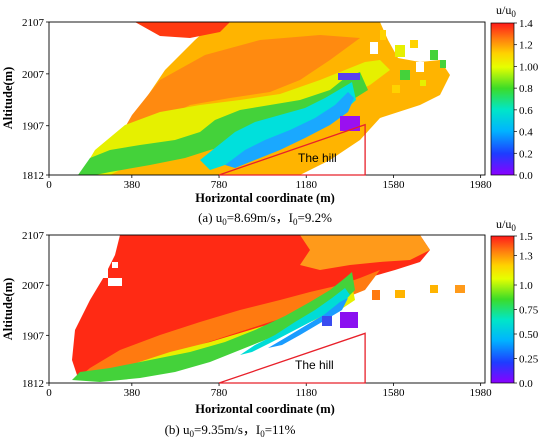  Describe the element at coordinates (292, 149) in the screenshot. I see `panel-a-hill-outline` at that location.